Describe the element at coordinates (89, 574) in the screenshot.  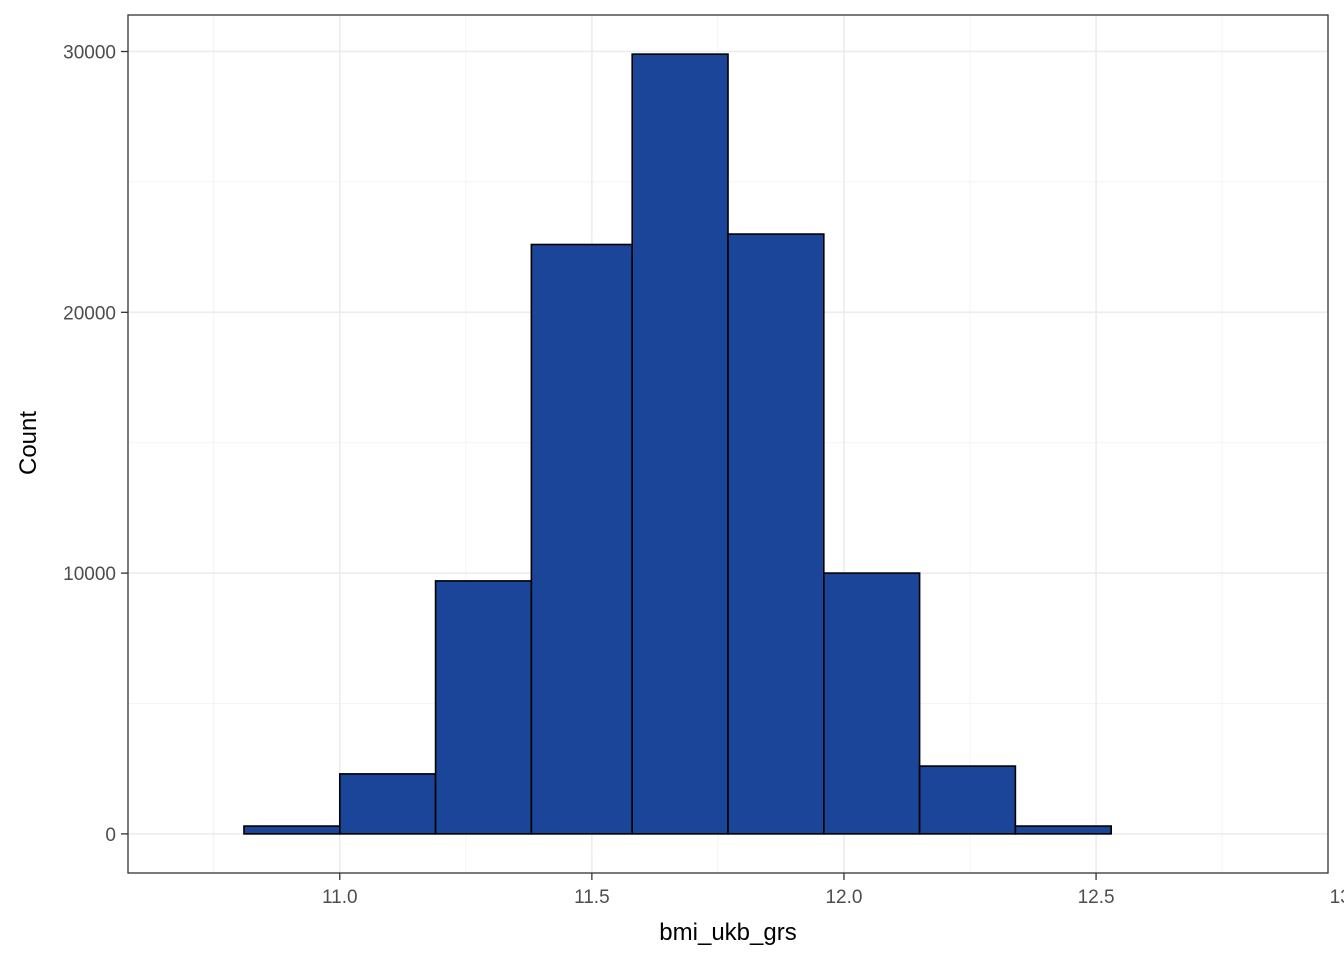
I see `y-tick-label: 10000` at that location.